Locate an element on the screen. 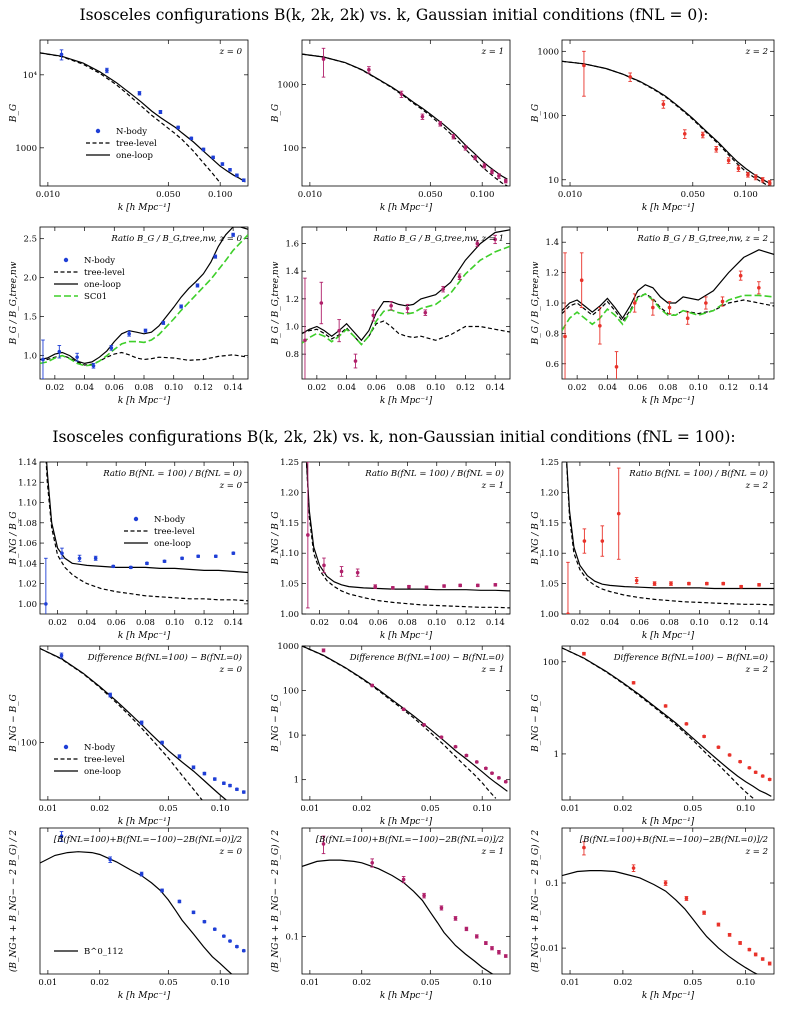 This screenshot has height=1015, width=788. y-tick-label: 1.10 is located at coordinates (27, 504).